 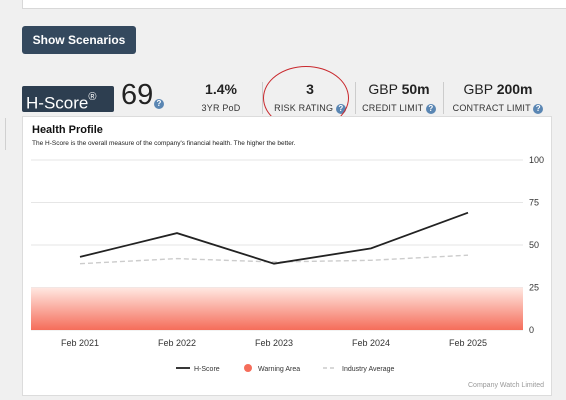 I want to click on metric-contract-limit: GBP 200m CONTRACT LIMIT ?, so click(x=498, y=97).